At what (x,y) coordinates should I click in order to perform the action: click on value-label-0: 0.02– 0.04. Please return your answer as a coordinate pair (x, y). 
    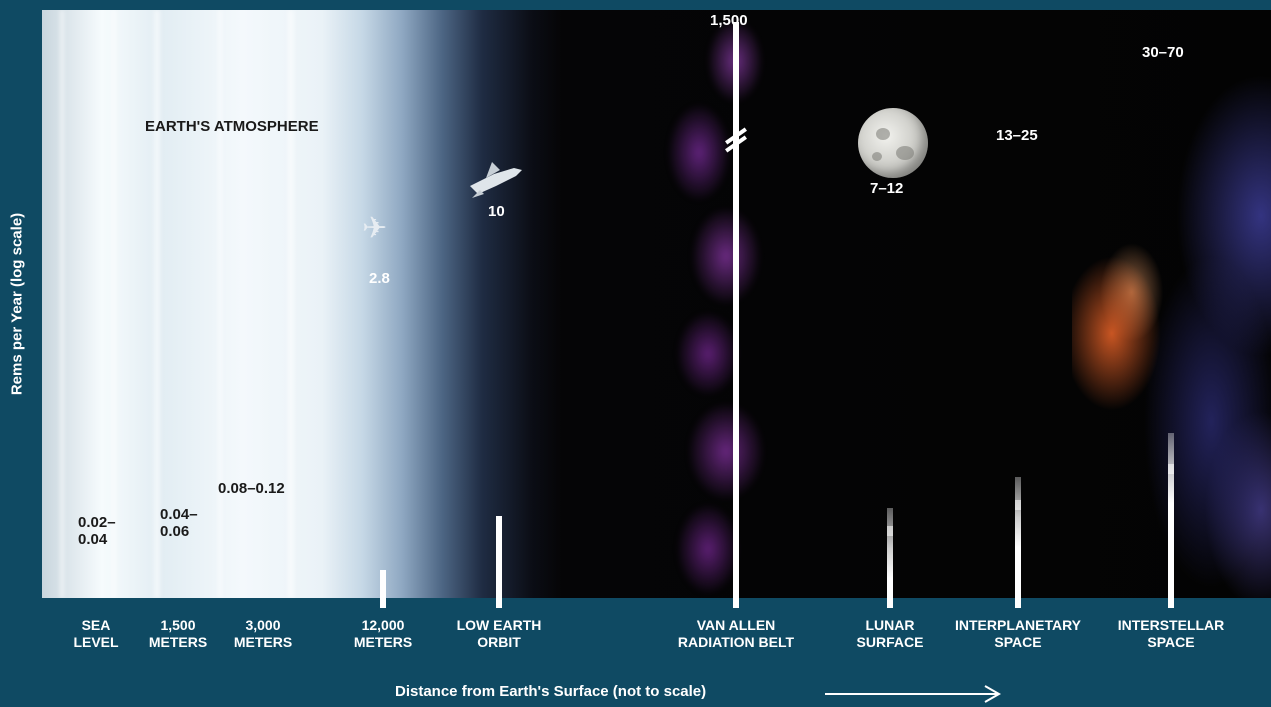
    Looking at the image, I should click on (97, 531).